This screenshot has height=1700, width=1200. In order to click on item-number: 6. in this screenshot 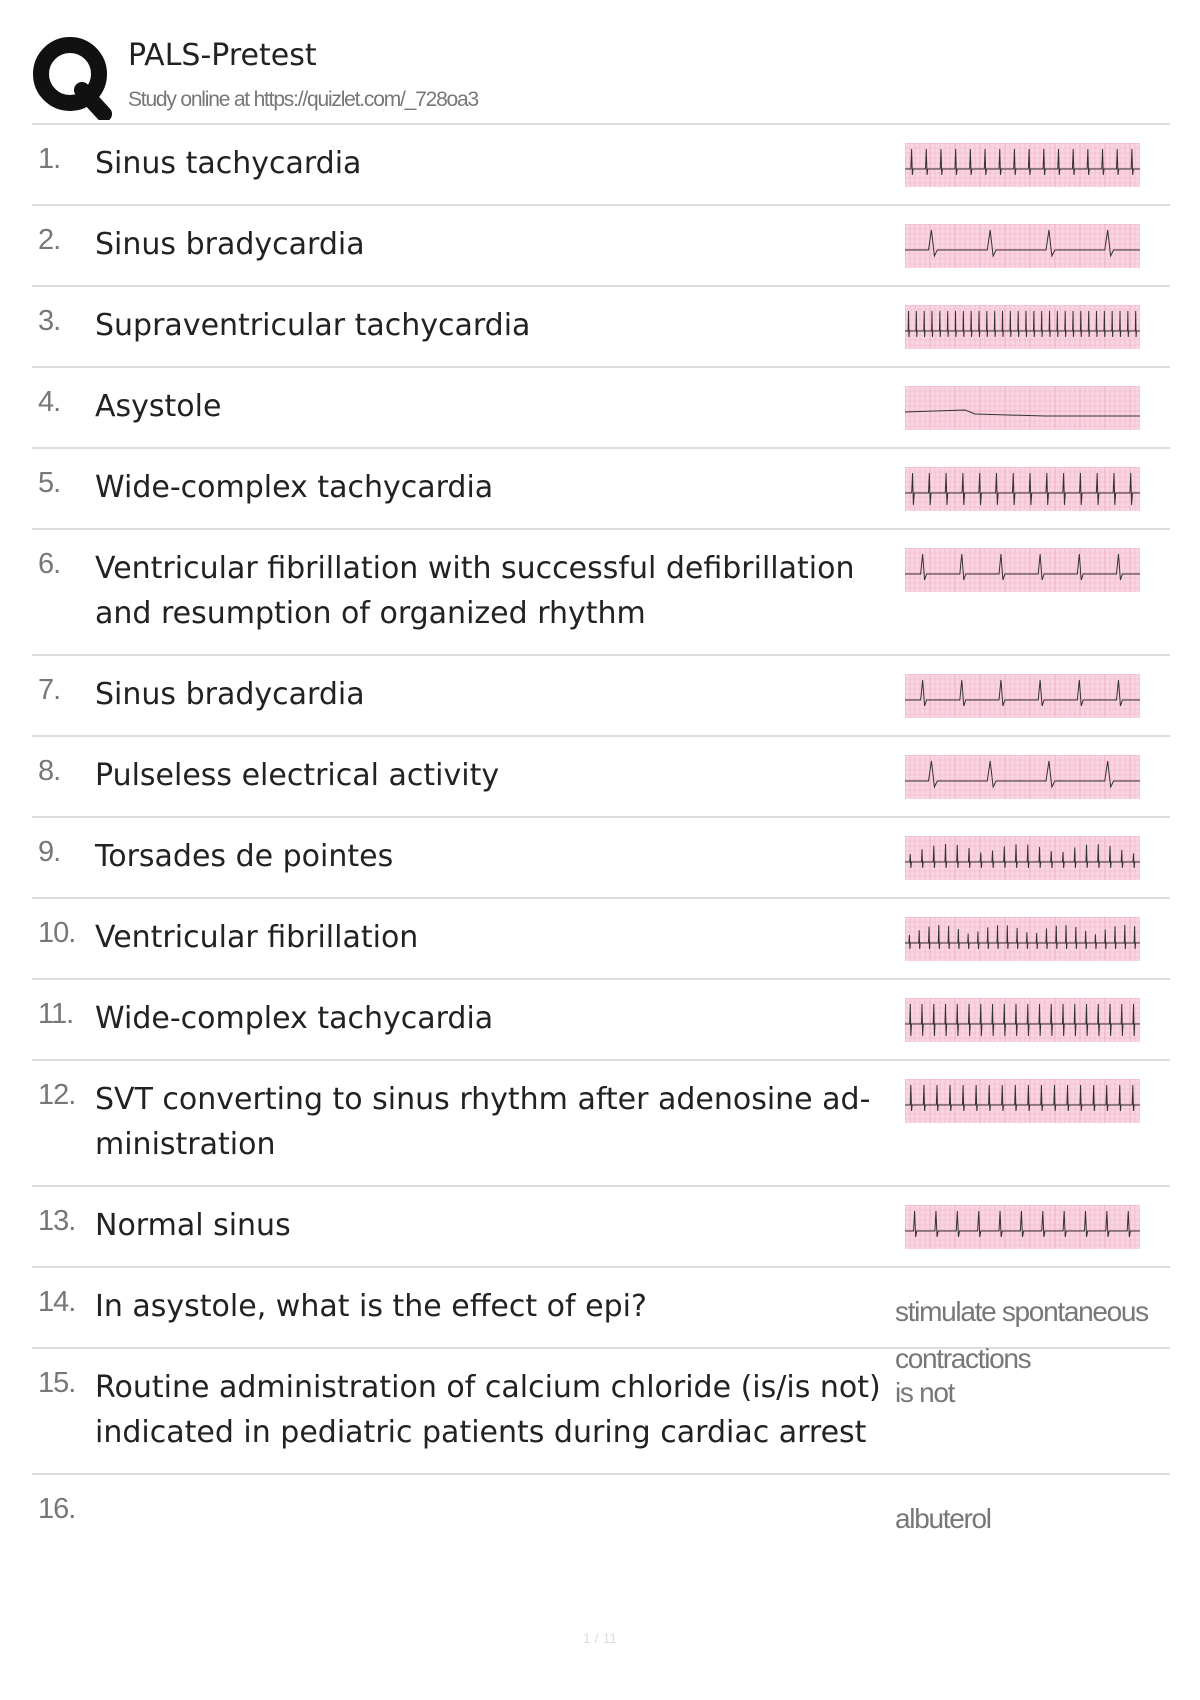, I will do `click(49, 564)`.